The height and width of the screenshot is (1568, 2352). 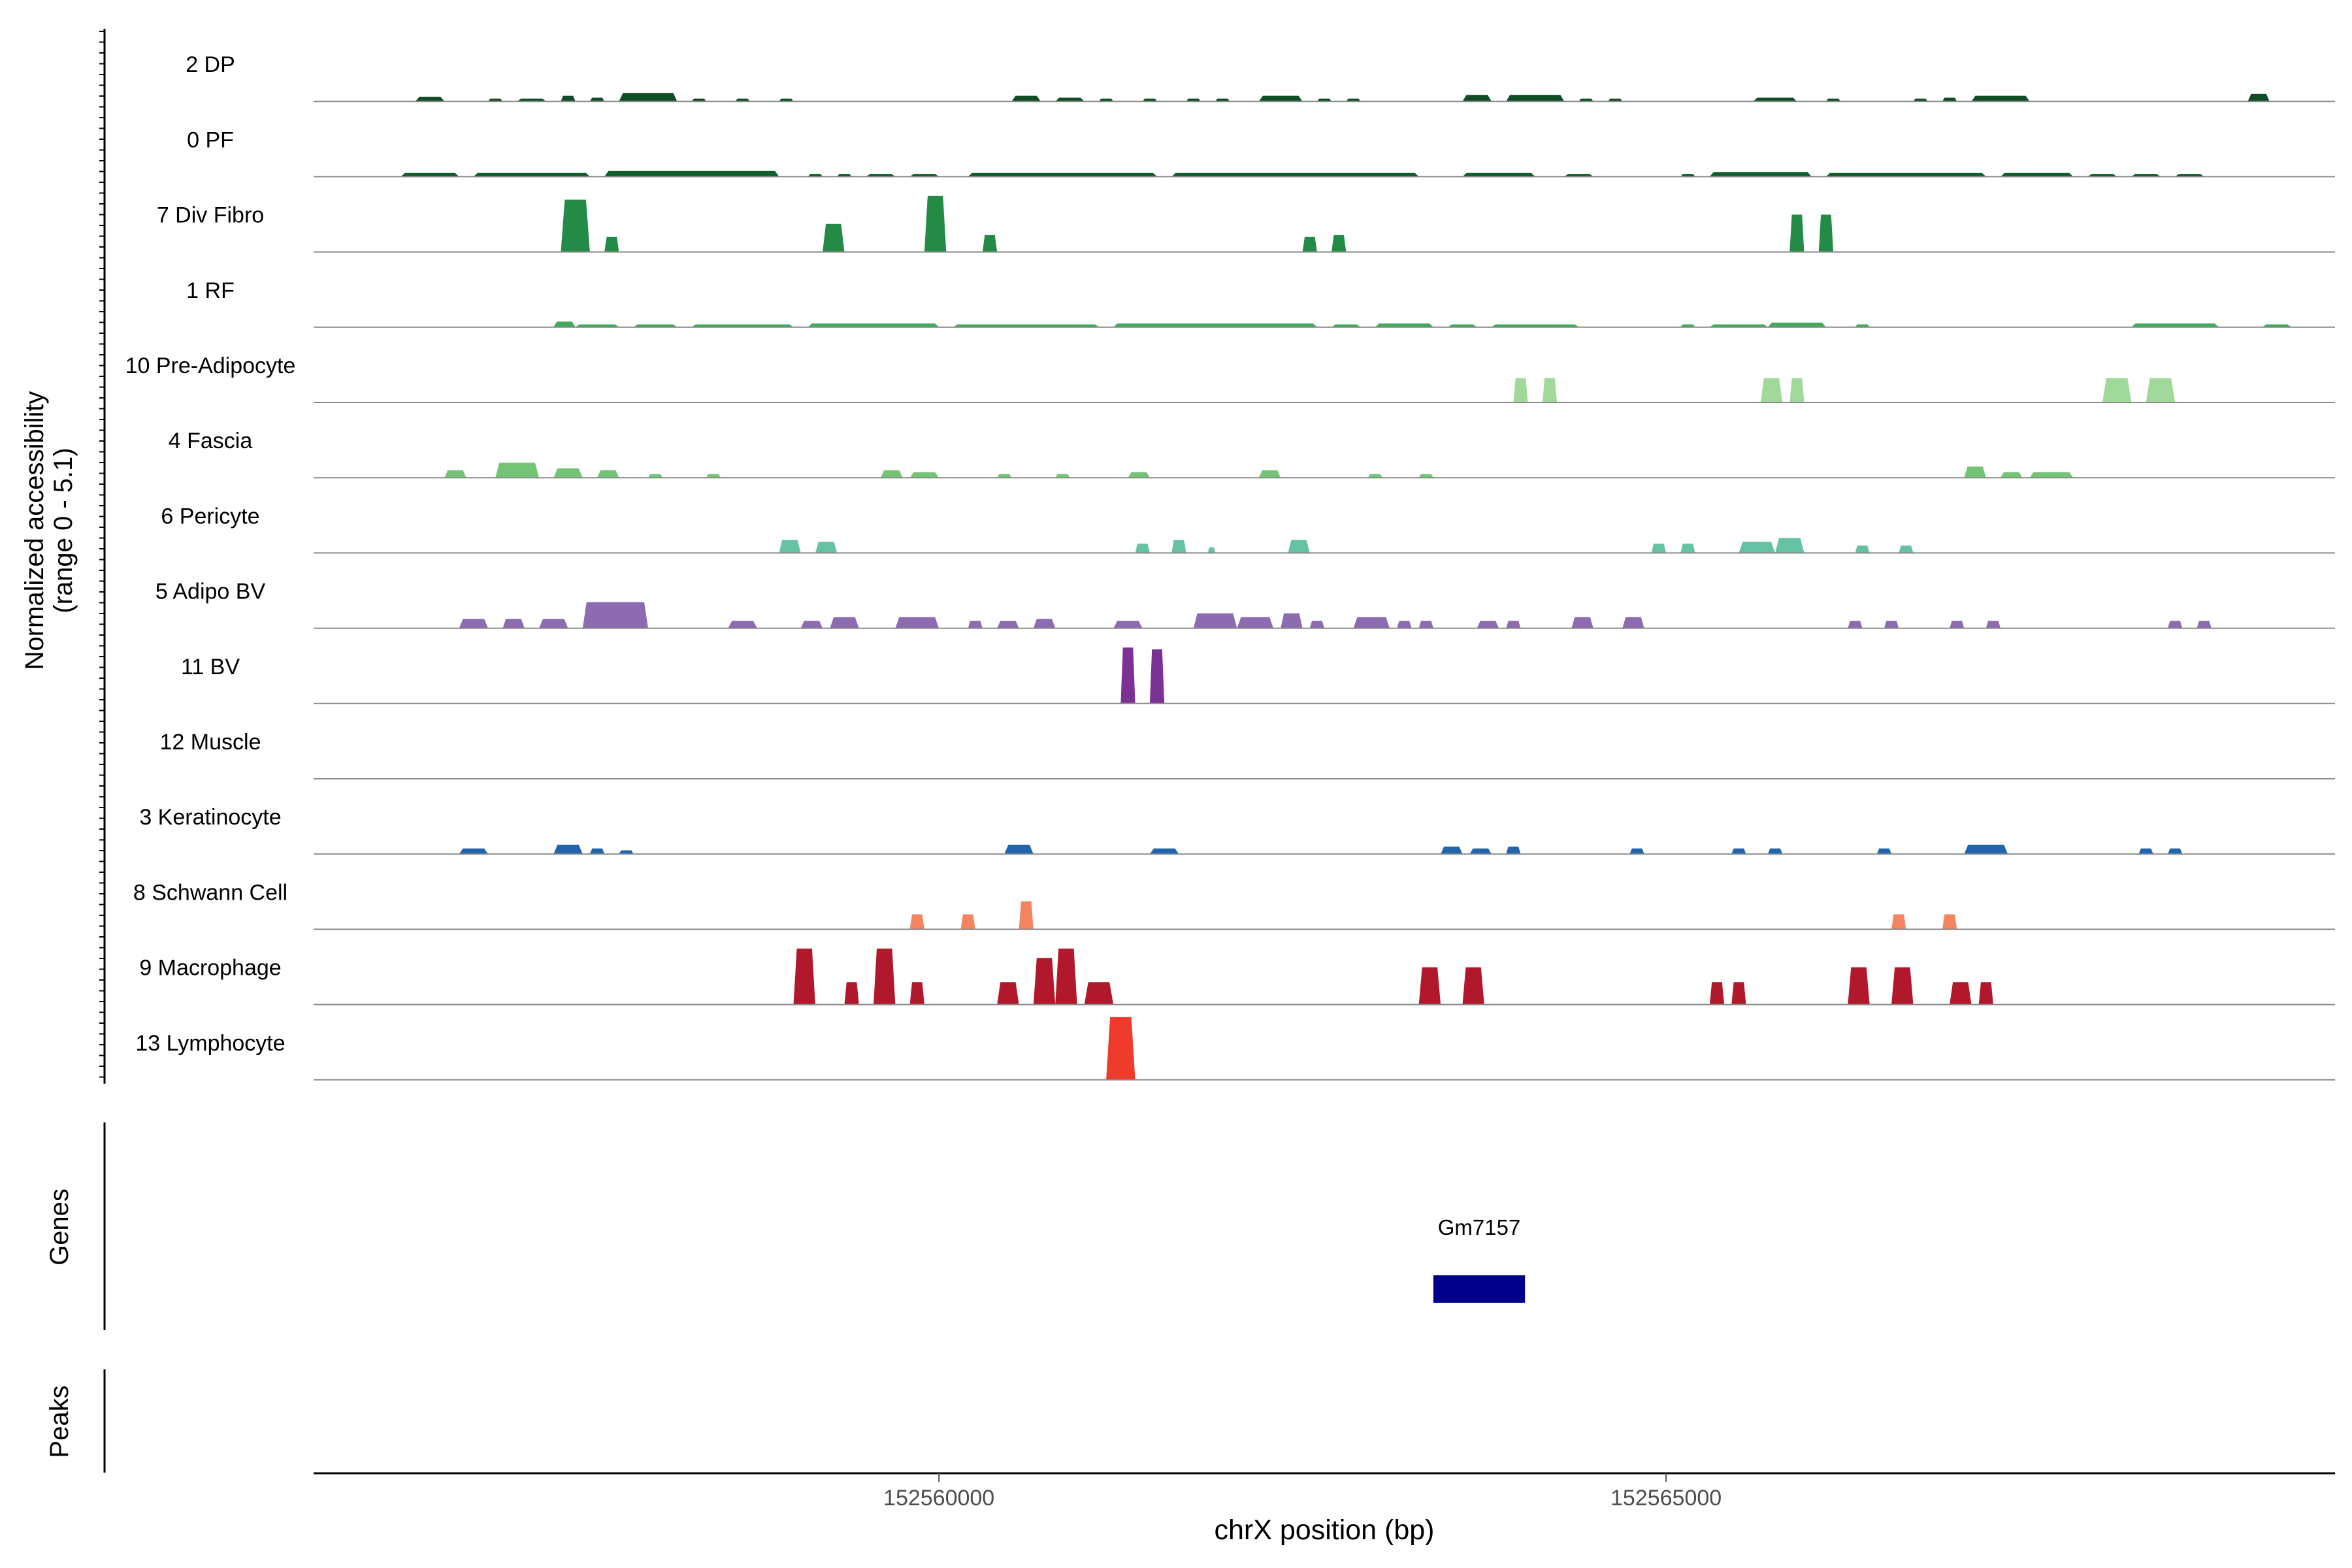 What do you see at coordinates (210, 64) in the screenshot?
I see `track-label: 2 DP` at bounding box center [210, 64].